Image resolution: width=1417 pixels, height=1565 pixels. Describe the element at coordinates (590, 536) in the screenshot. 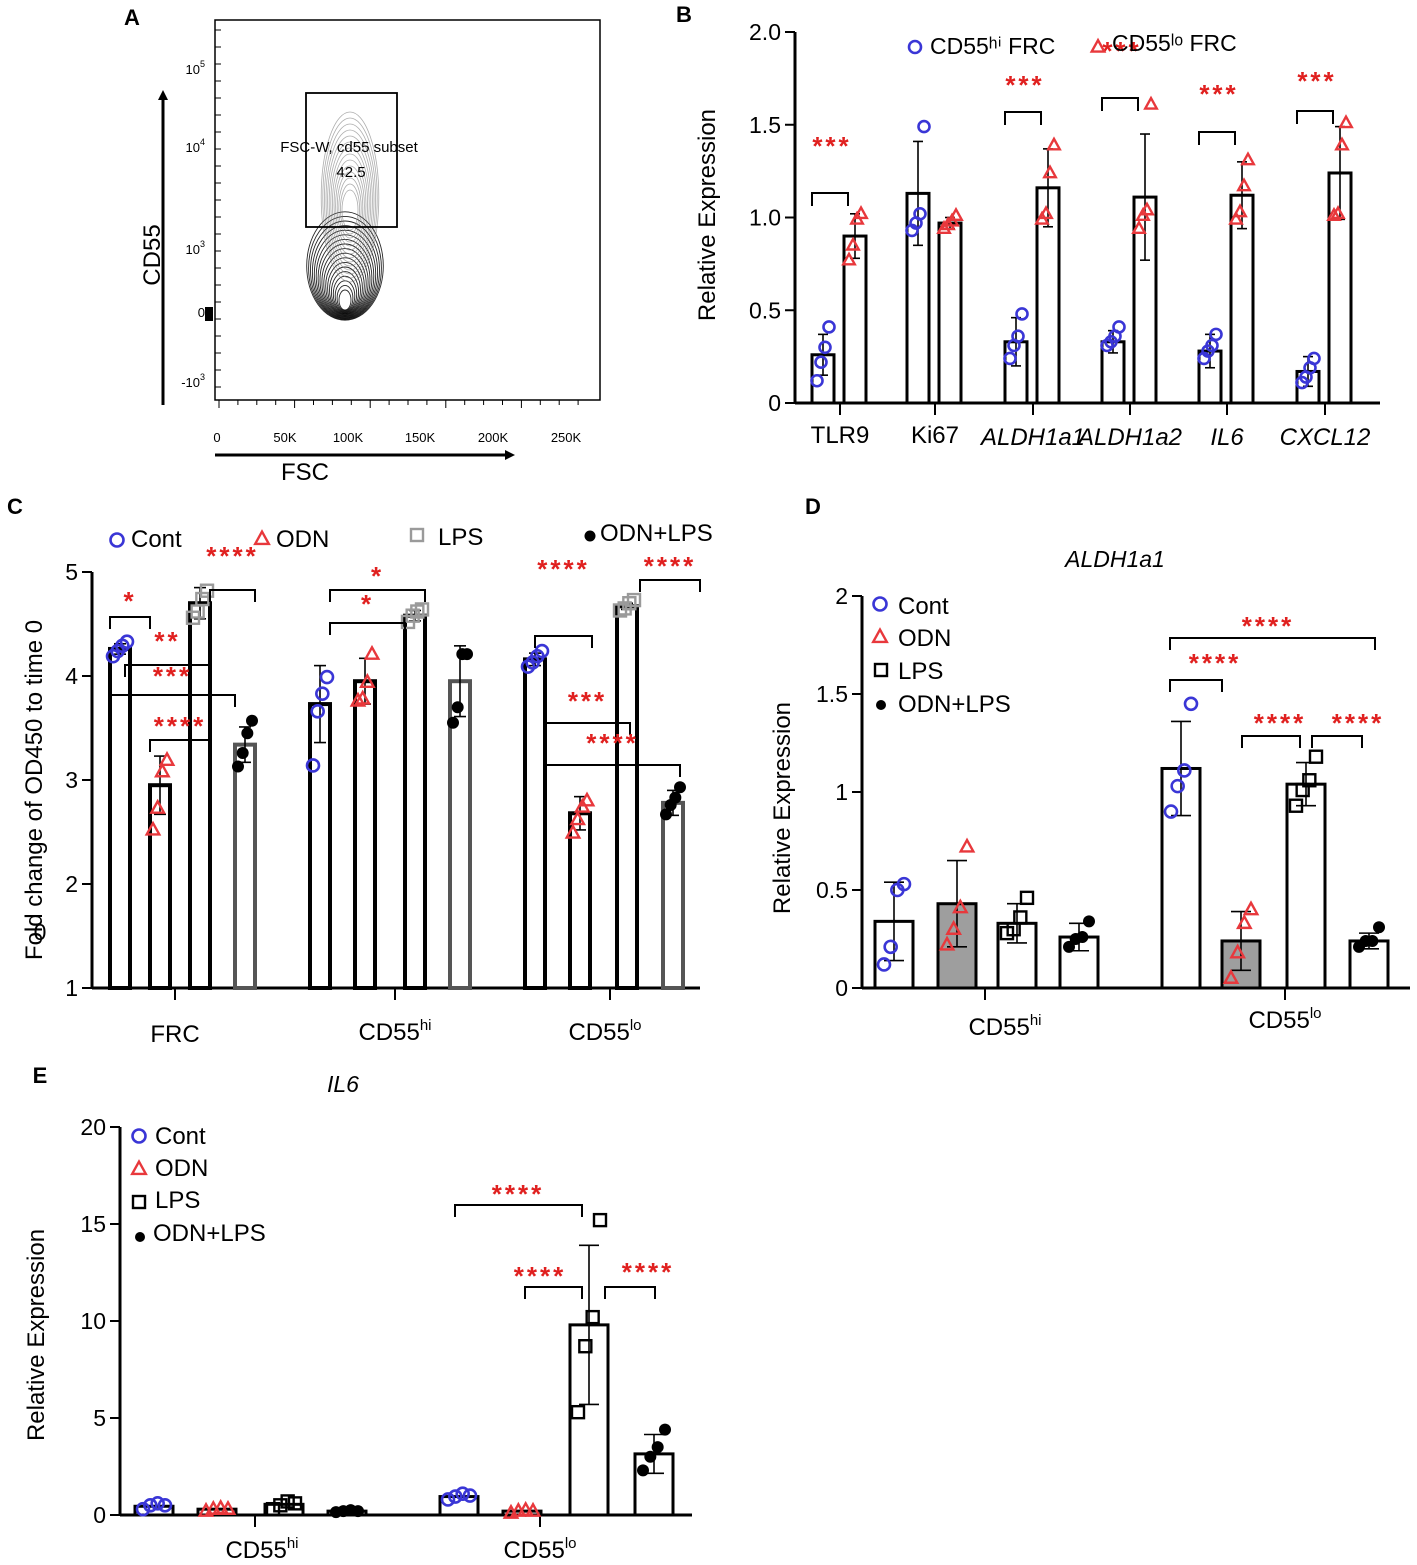

I see `legend-marker-odnlps-c` at that location.